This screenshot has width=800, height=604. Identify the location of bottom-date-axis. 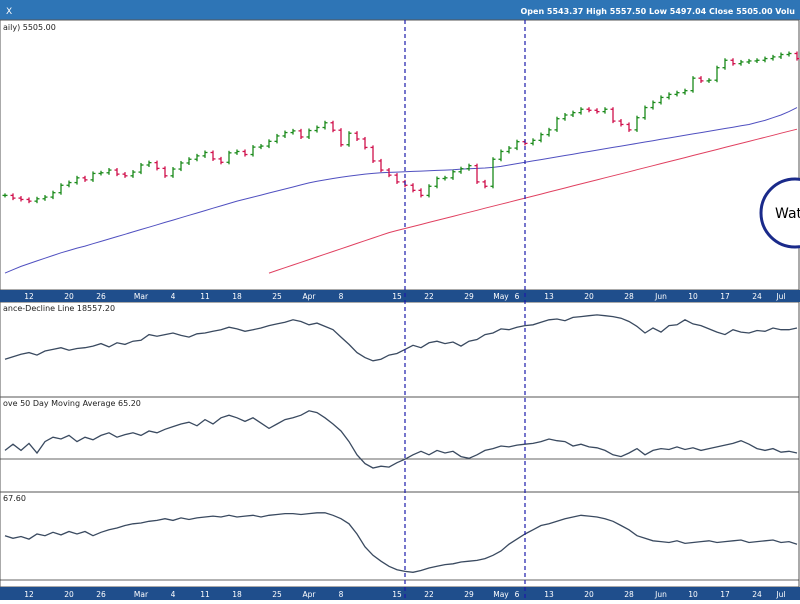
(400, 593).